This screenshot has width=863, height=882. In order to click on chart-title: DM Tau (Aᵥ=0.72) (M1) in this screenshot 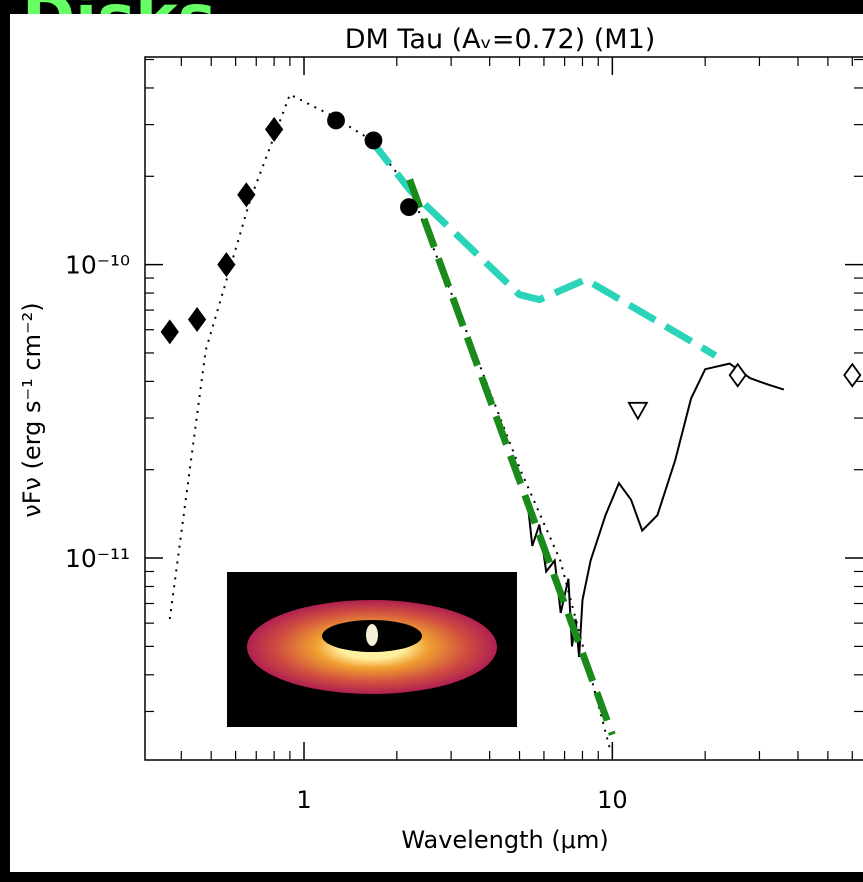, I will do `click(500, 39)`.